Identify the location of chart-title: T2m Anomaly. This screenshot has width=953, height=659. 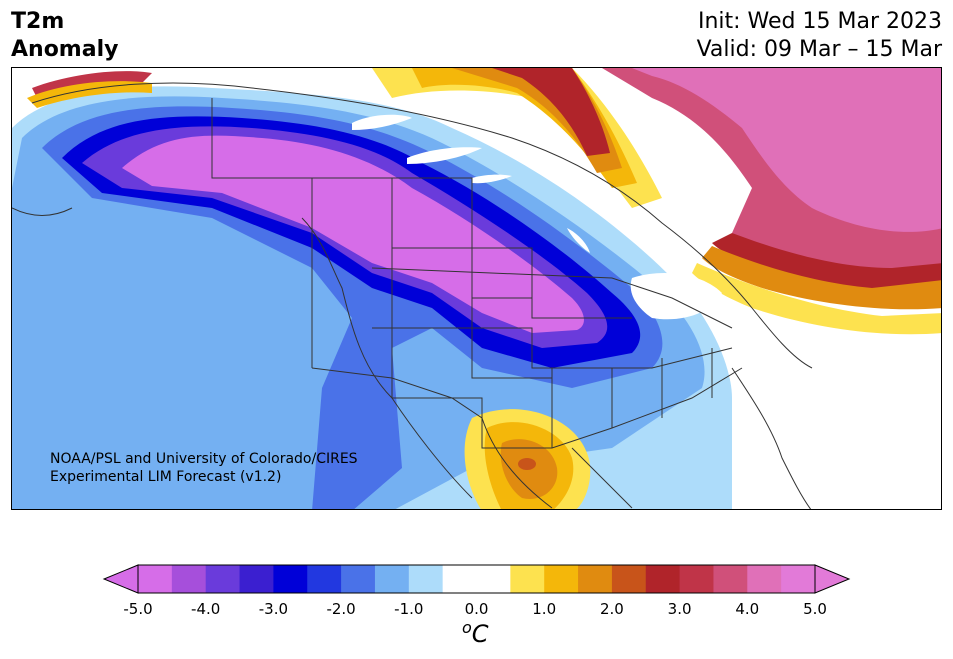
(64, 36).